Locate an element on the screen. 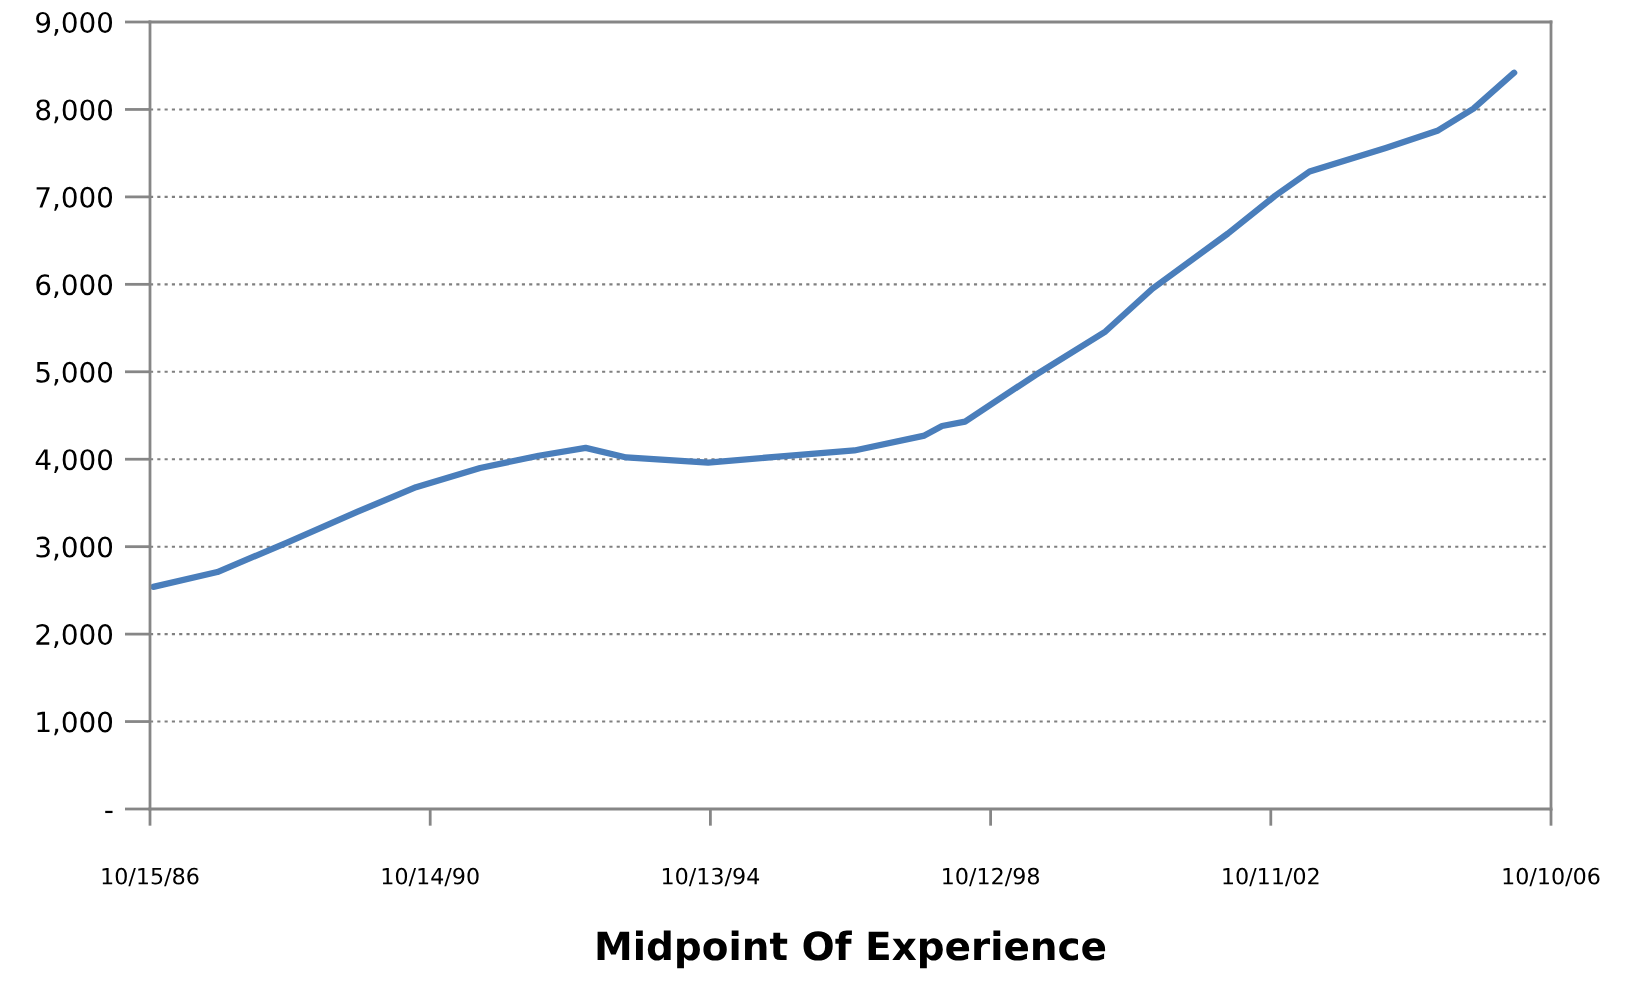  y-tick-label: 9,000 is located at coordinates (74, 23).